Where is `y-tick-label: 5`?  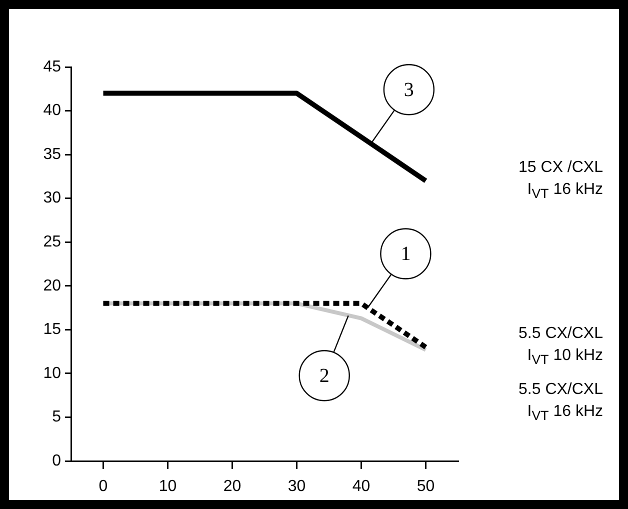 y-tick-label: 5 is located at coordinates (57, 417).